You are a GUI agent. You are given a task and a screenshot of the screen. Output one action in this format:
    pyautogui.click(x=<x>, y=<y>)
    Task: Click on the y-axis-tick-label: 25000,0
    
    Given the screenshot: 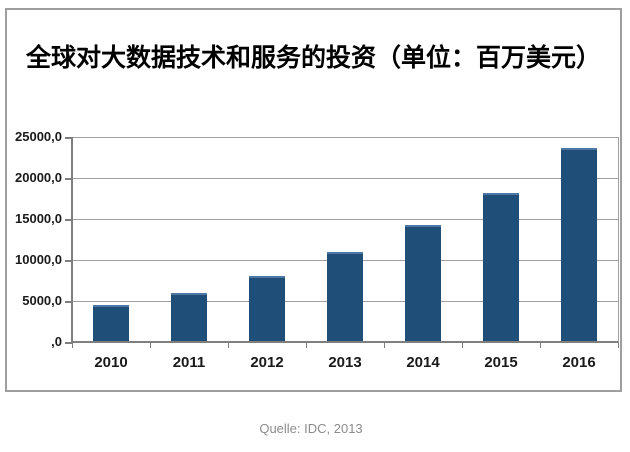 What is the action you would take?
    pyautogui.click(x=38, y=136)
    